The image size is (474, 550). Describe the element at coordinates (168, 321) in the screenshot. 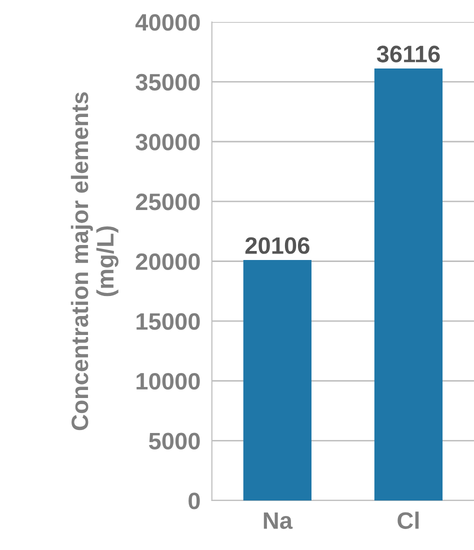

I see `y-tick-label: 15000` at that location.